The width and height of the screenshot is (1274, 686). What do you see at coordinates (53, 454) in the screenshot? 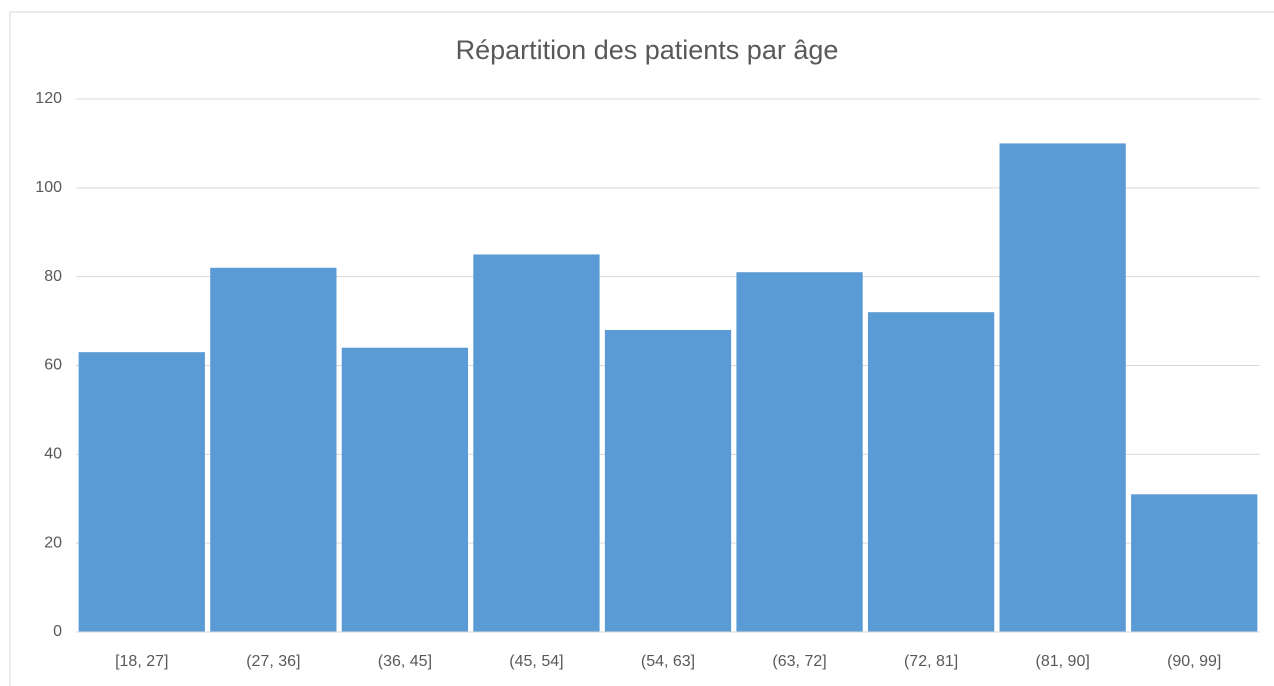
I see `y-tick-label: 40` at bounding box center [53, 454].